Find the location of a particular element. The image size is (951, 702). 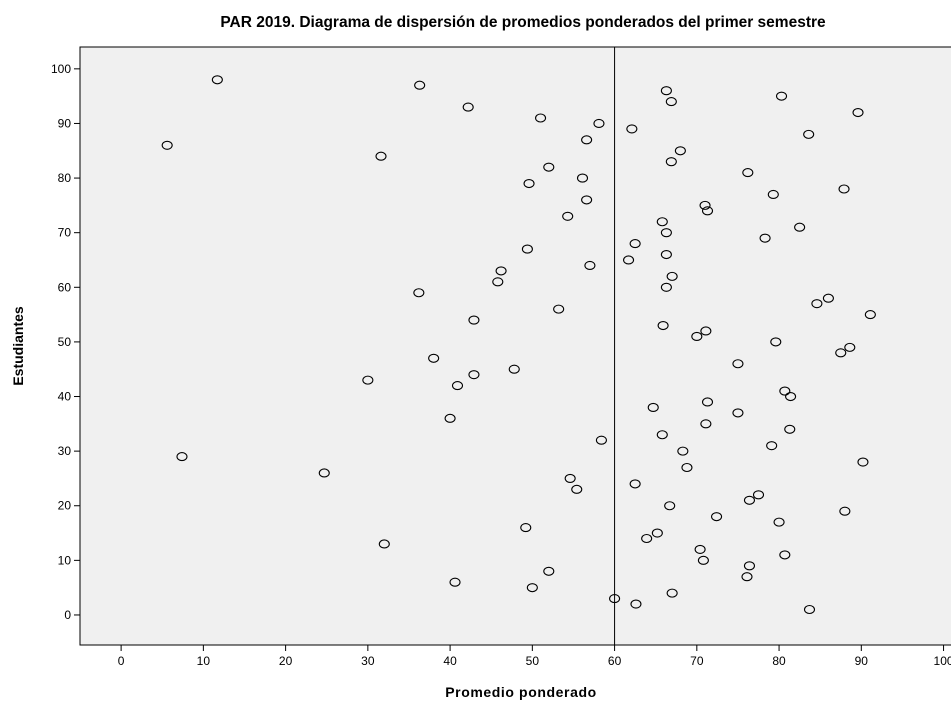

x-tick-label: 40 is located at coordinates (450, 661).